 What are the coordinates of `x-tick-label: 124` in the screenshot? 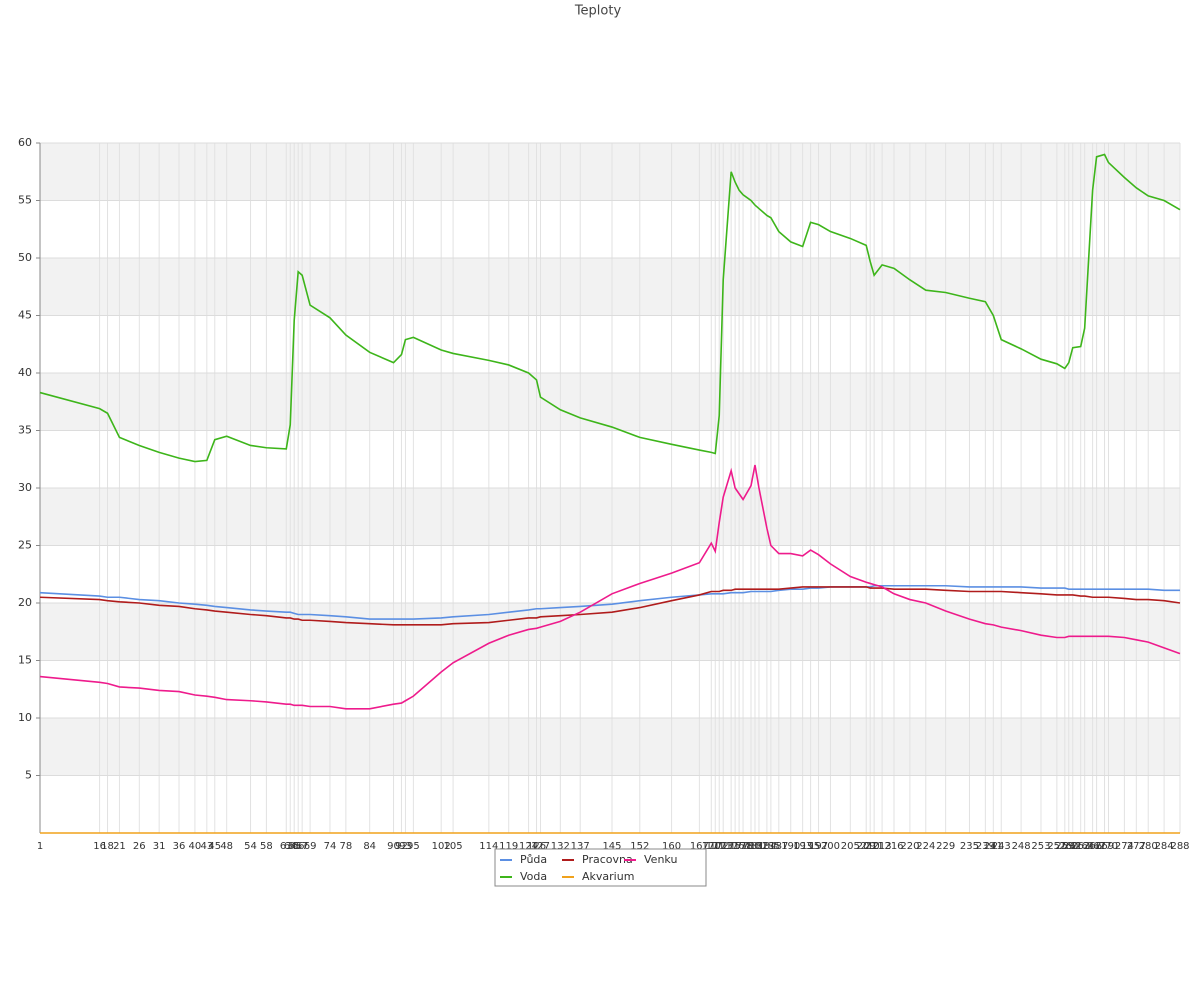 It's located at (528, 846).